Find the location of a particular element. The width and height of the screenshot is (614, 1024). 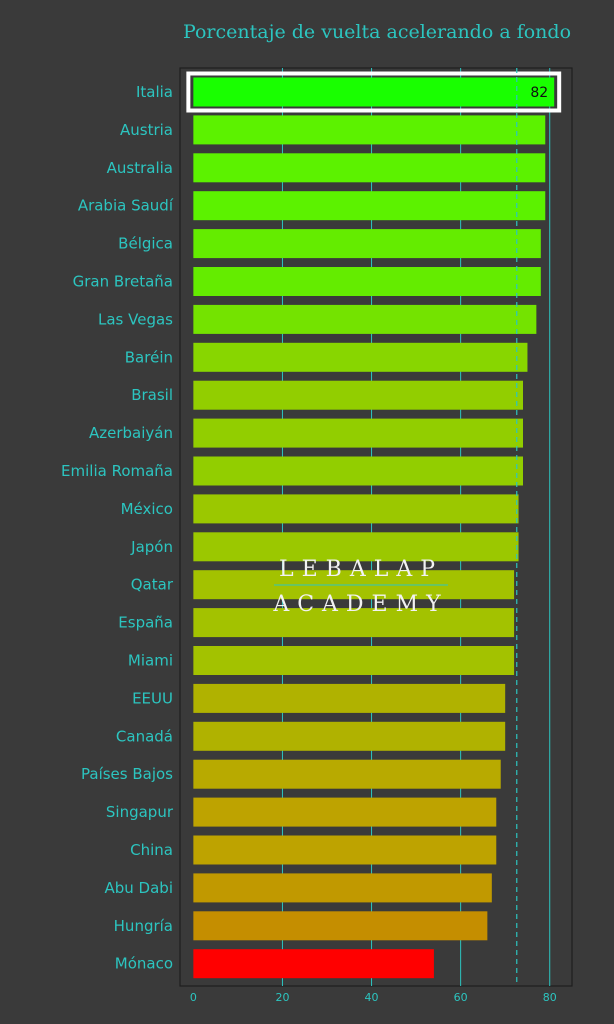

category-label: Las Vegas is located at coordinates (135, 319).